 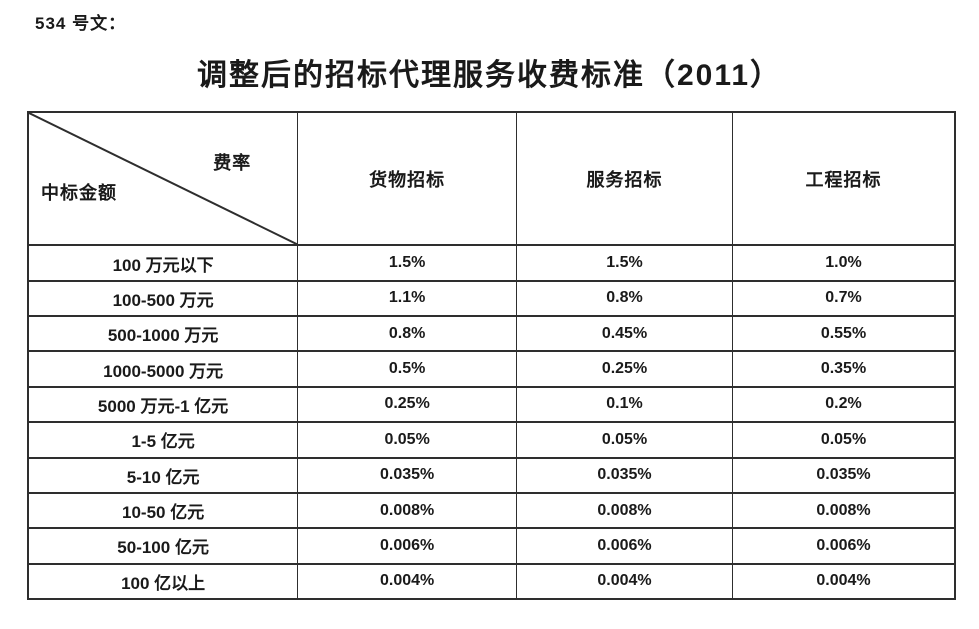 I want to click on rate-goods: 0.8%, so click(x=407, y=334).